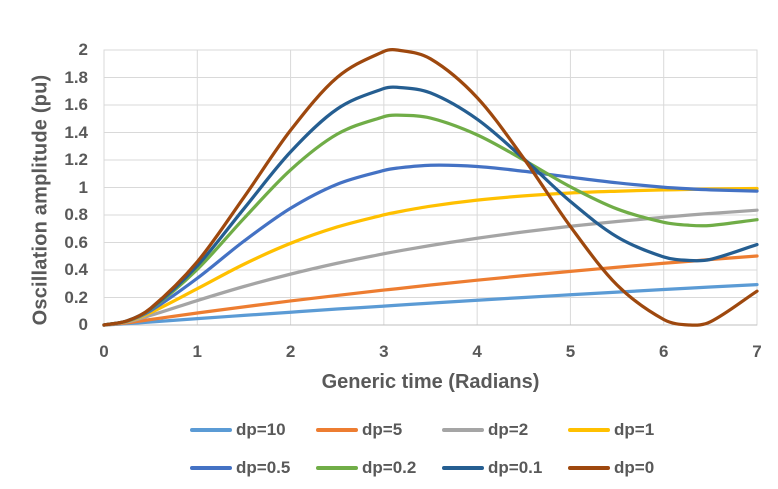 The width and height of the screenshot is (778, 489). What do you see at coordinates (76, 132) in the screenshot?
I see `y-tick-label: 1.4` at bounding box center [76, 132].